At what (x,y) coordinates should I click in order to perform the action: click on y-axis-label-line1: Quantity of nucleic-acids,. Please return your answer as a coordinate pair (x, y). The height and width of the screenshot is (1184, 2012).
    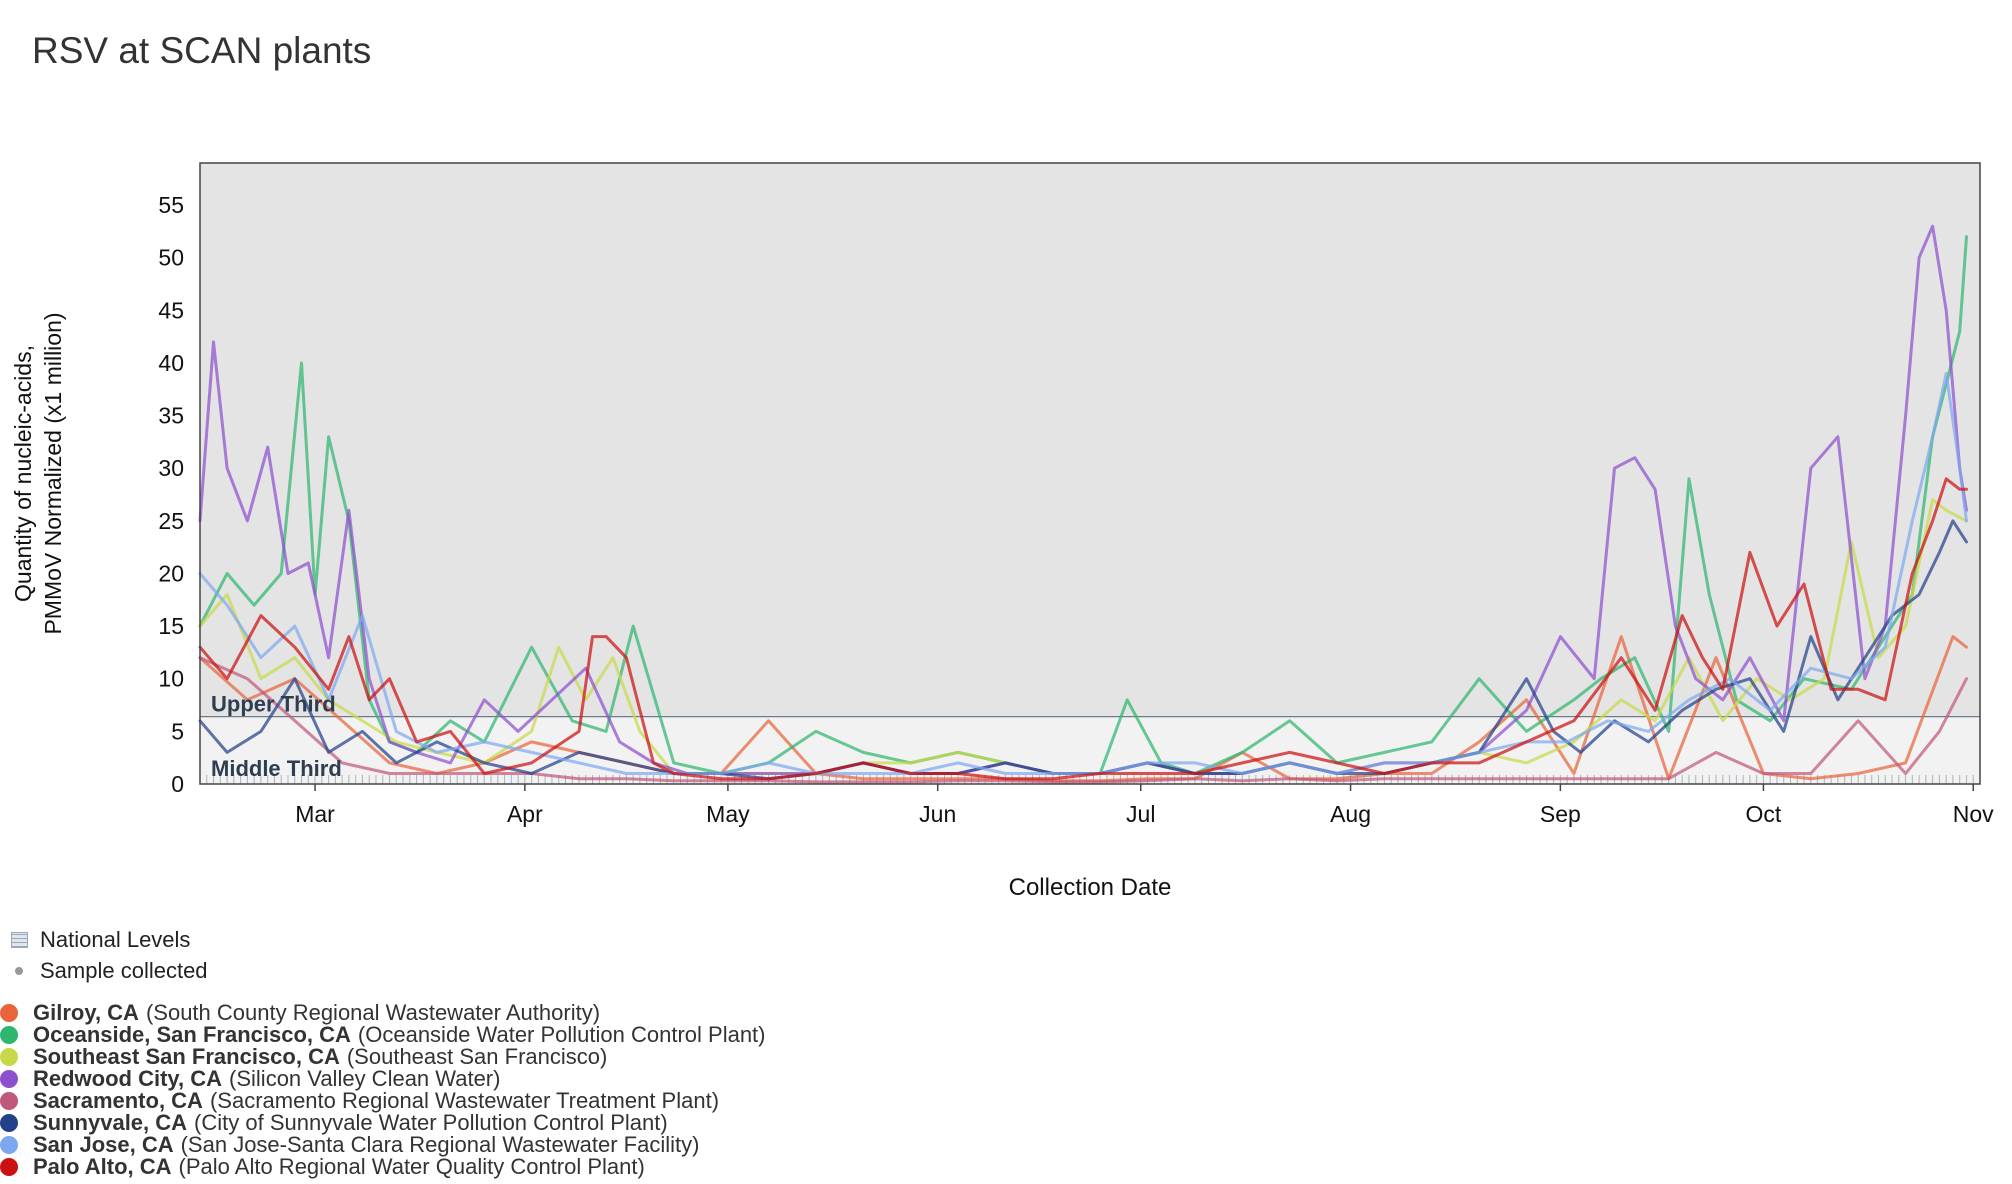
    Looking at the image, I should click on (23, 473).